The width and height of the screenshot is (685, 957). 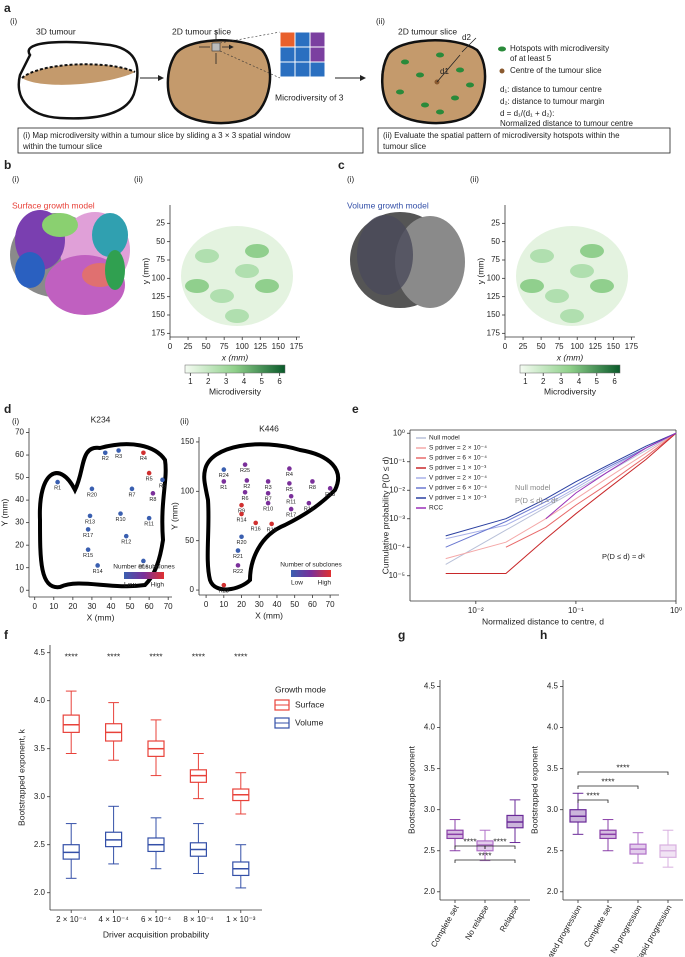 I want to click on colorbar-tick-label: 5, so click(x=262, y=381).